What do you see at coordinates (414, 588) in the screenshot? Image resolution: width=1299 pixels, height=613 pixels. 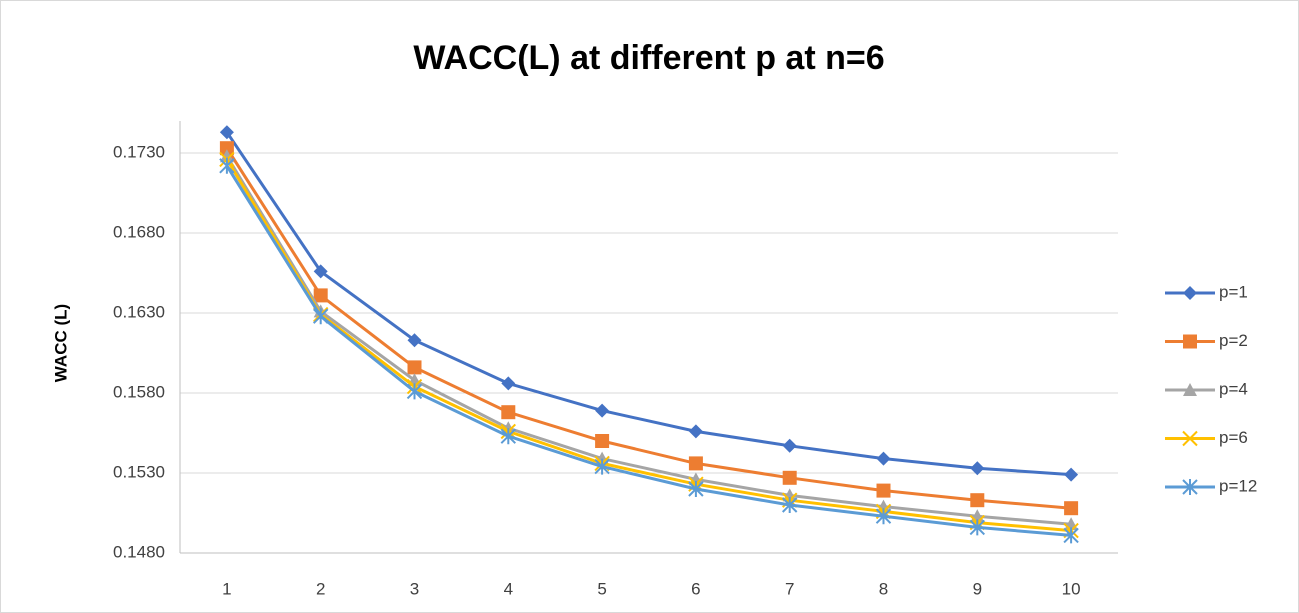 I see `x-tick-label: 3` at bounding box center [414, 588].